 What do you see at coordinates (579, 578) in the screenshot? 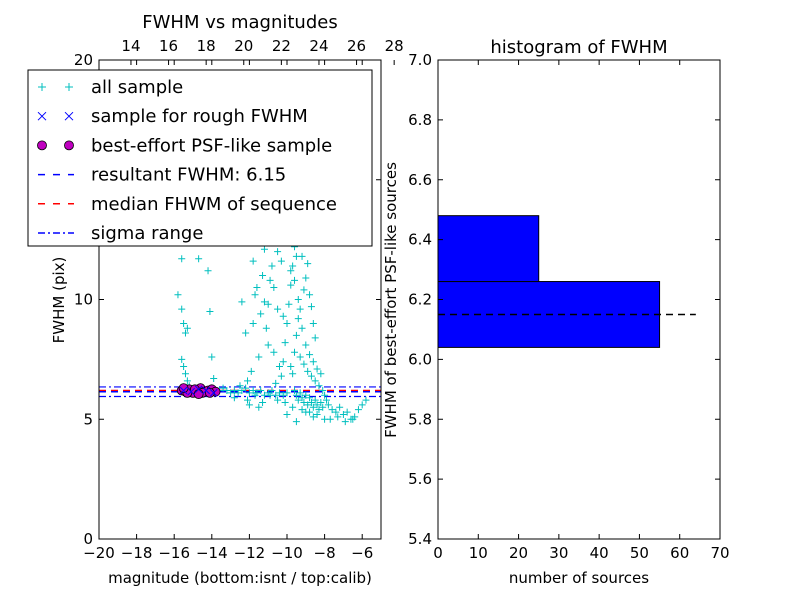
I see `histogram-x-axis-label: number of sources` at bounding box center [579, 578].